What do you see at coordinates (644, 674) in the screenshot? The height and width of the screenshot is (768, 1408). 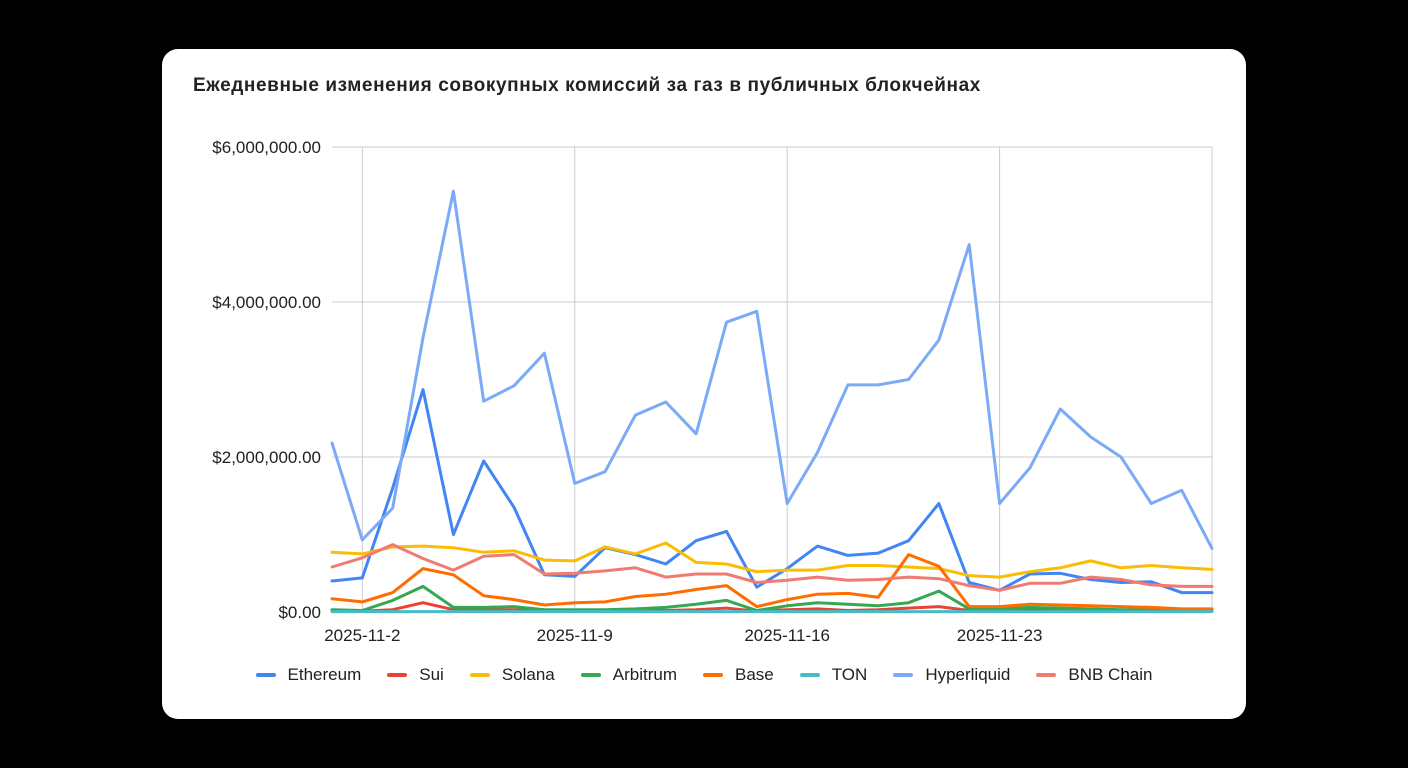 I see `legend-label: Arbitrum` at bounding box center [644, 674].